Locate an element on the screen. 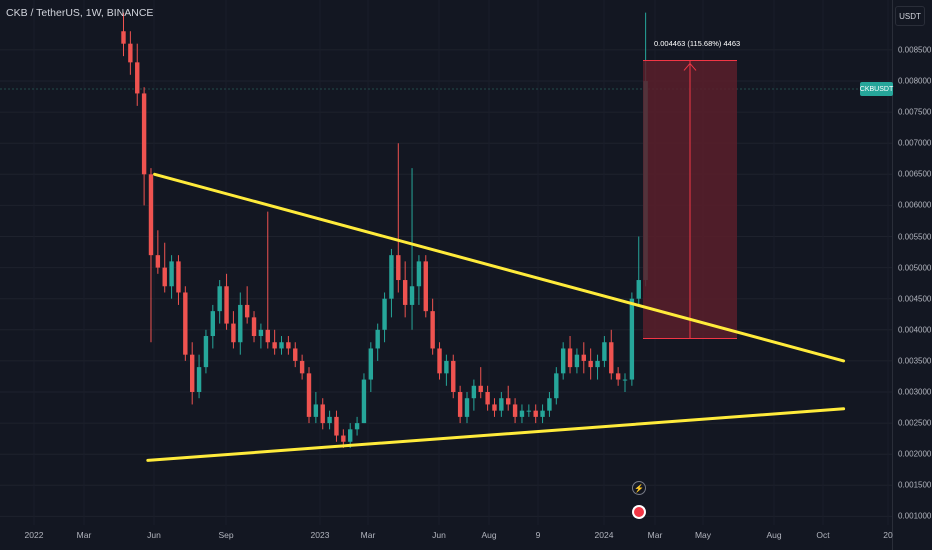 This screenshot has width=932, height=550. time-tick-label: 9 is located at coordinates (538, 535).